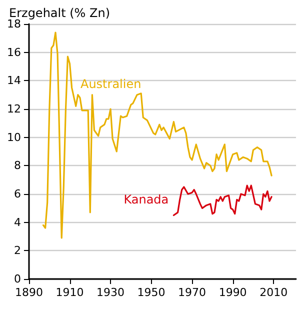  Describe the element at coordinates (17, 194) in the screenshot. I see `y-tick-label: 6` at that location.